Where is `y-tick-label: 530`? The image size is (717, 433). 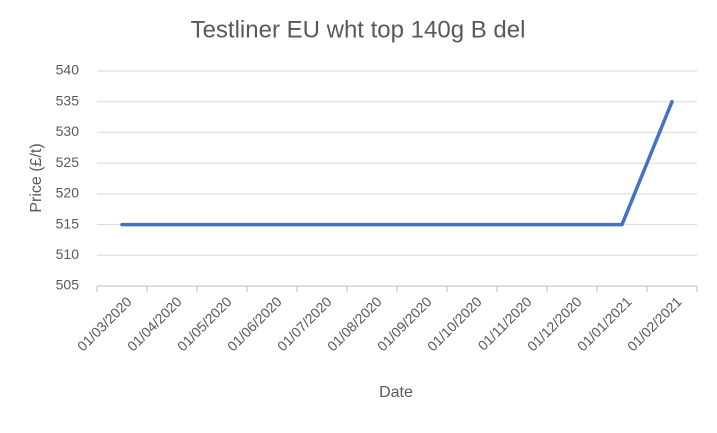 y-tick-label: 530 is located at coordinates (68, 131).